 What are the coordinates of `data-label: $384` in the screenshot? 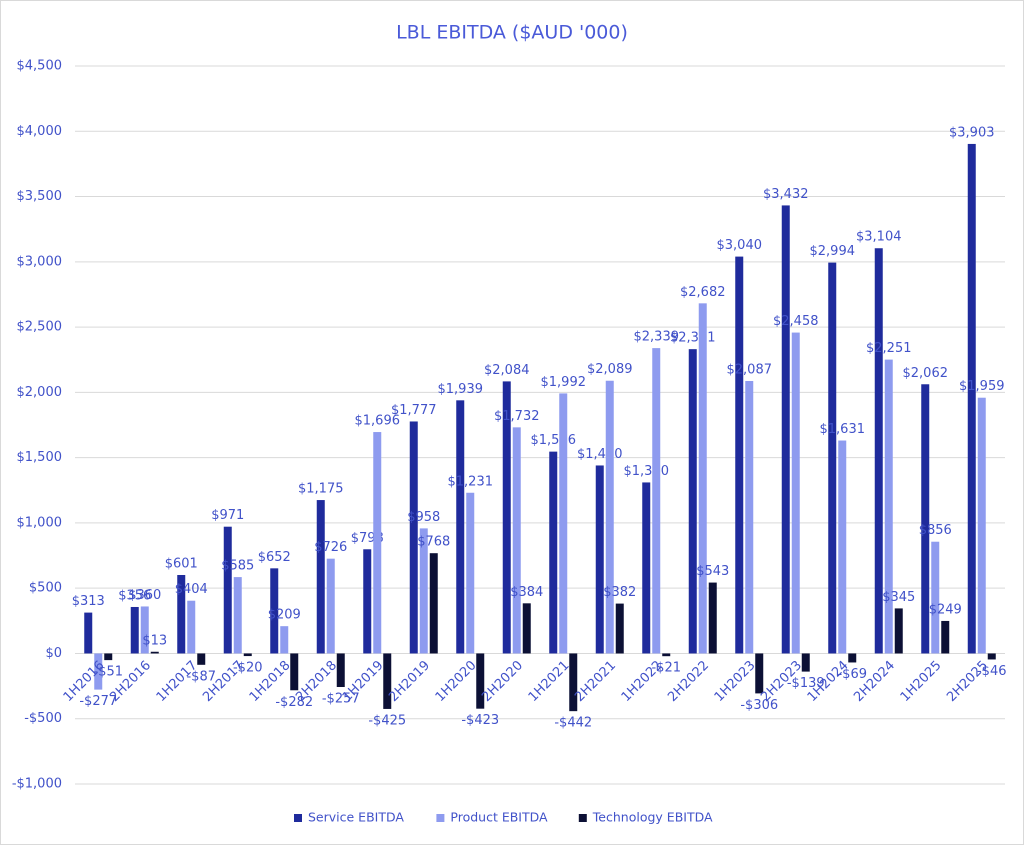 It's located at (526, 592).